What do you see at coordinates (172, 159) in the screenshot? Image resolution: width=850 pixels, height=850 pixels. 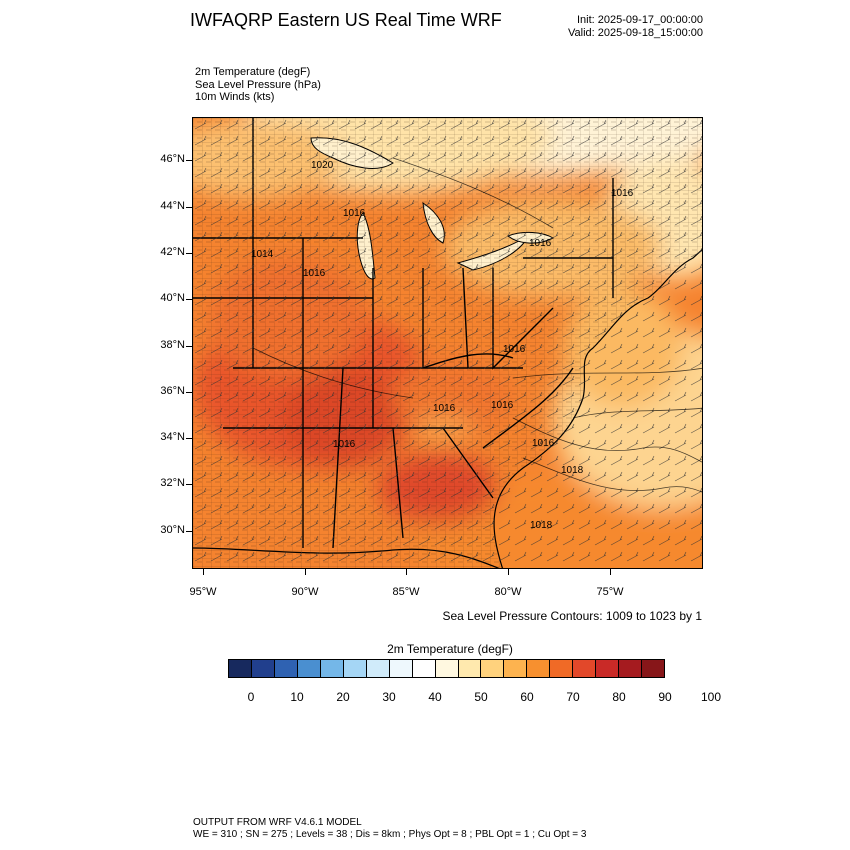 I see `lat-label: 46°N` at bounding box center [172, 159].